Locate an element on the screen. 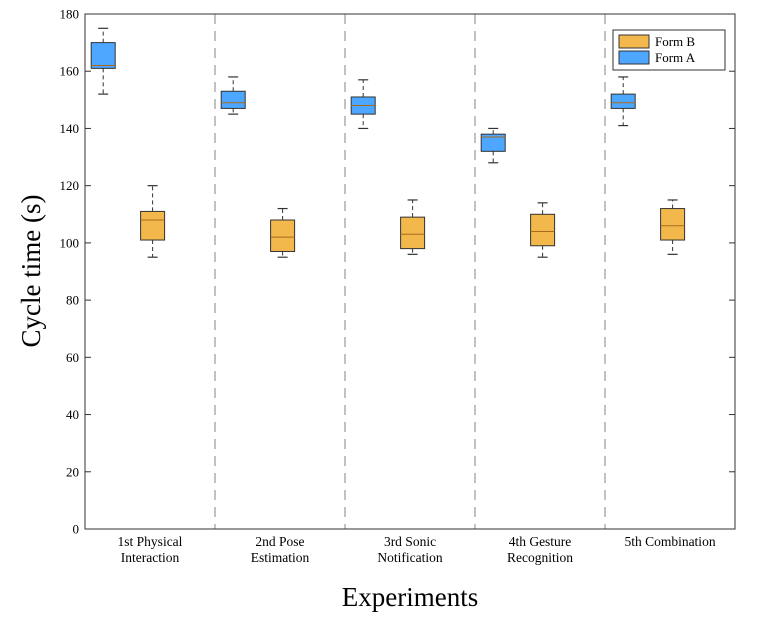  y-tick-label: 180 is located at coordinates (70, 14).